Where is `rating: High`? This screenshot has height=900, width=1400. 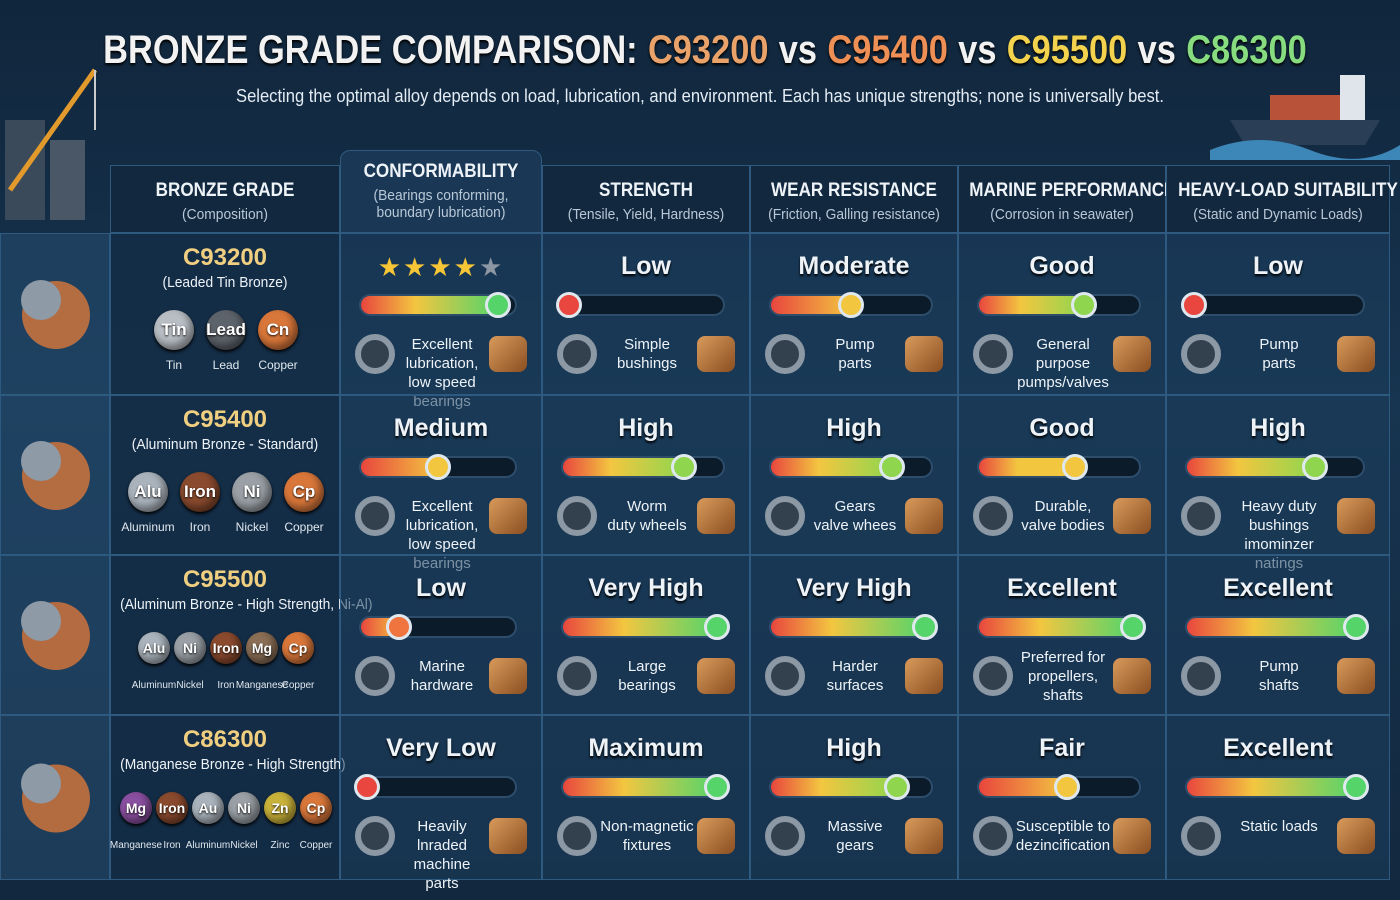
rating: High is located at coordinates (854, 748).